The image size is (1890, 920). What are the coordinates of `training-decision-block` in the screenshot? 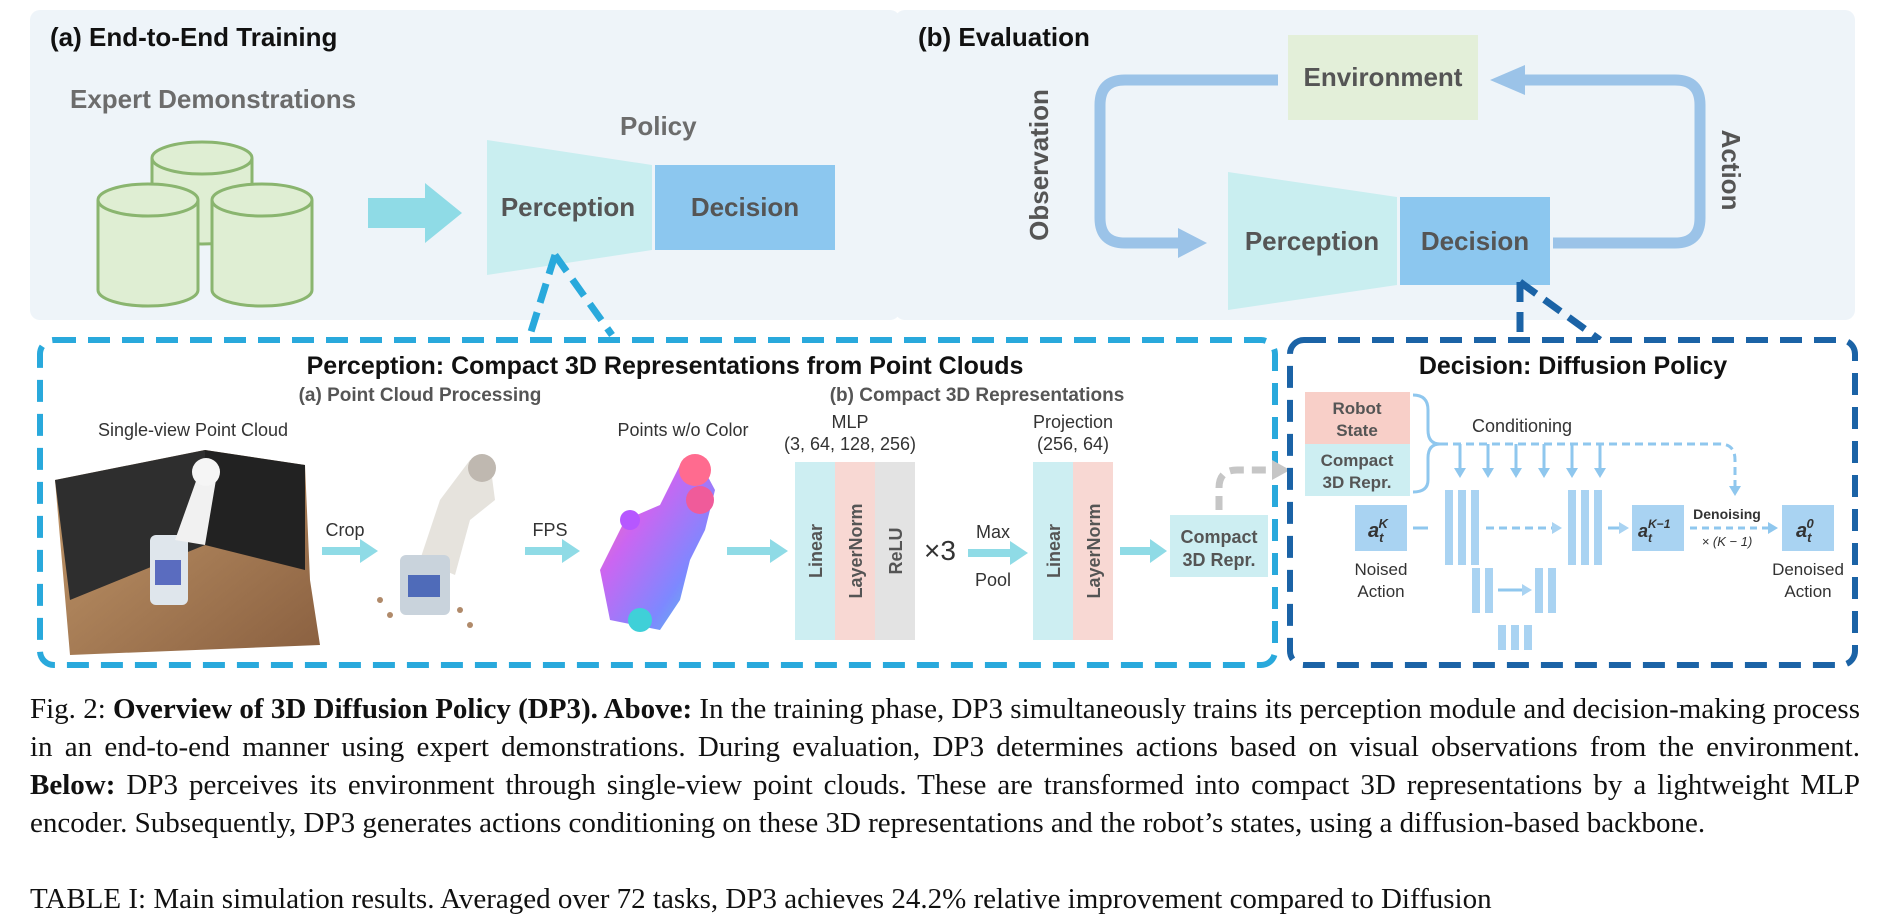 It's located at (745, 207).